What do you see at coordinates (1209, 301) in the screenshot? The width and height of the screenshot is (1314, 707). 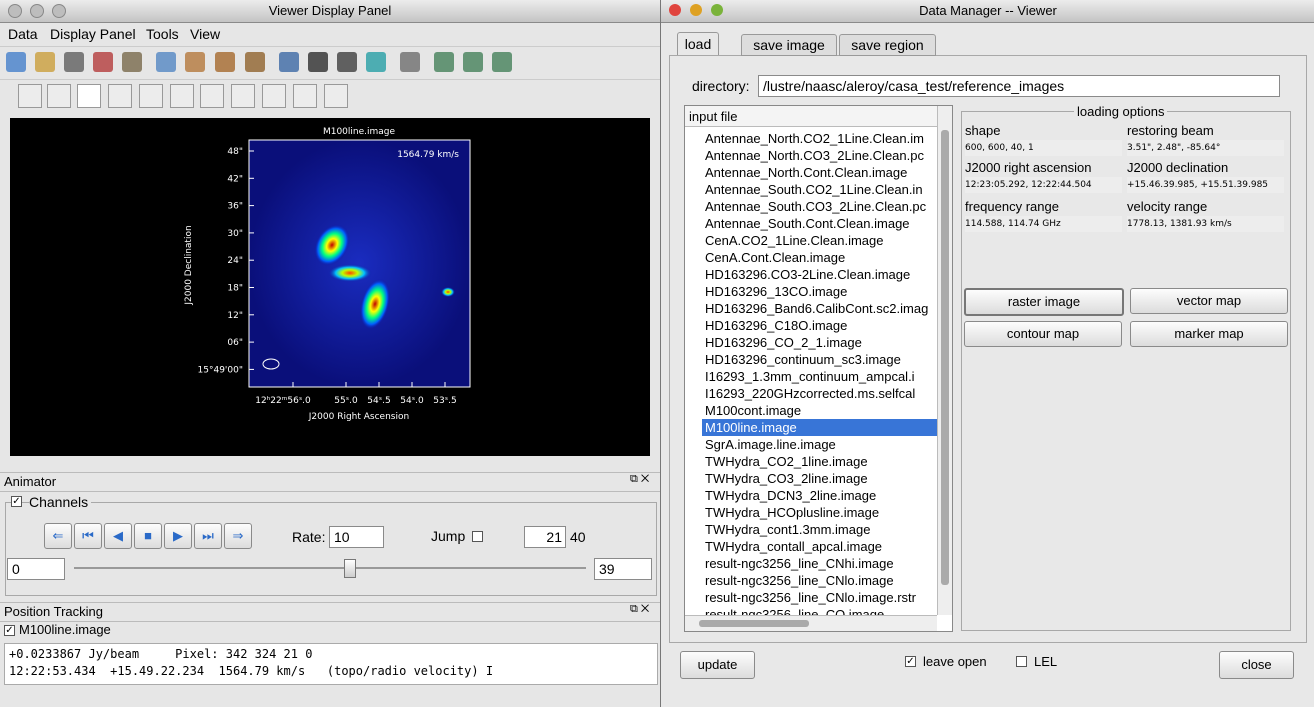 I see `load-button: vector map` at bounding box center [1209, 301].